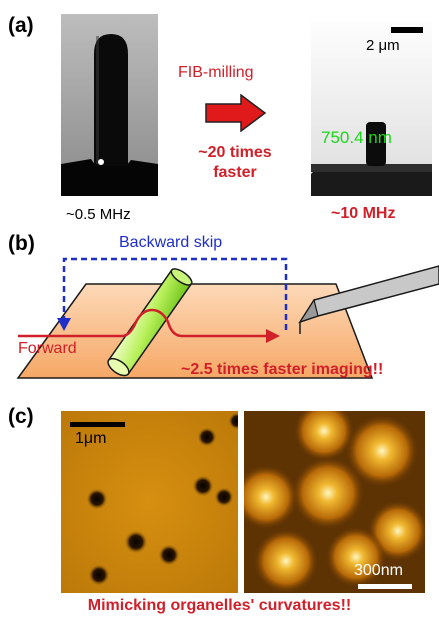 The width and height of the screenshot is (439, 620). Describe the element at coordinates (91, 438) in the screenshot. I see `scale-bar-1um-label: 1μm` at that location.